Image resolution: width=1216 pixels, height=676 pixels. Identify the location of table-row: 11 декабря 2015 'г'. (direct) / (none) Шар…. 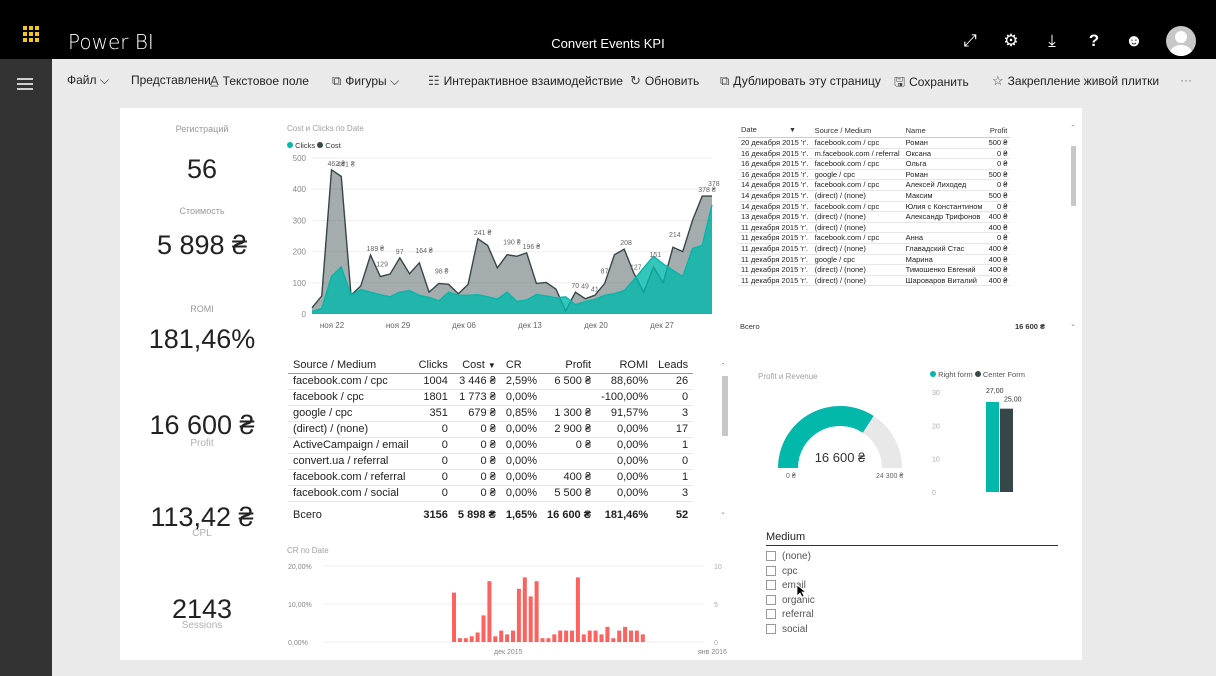
(874, 281).